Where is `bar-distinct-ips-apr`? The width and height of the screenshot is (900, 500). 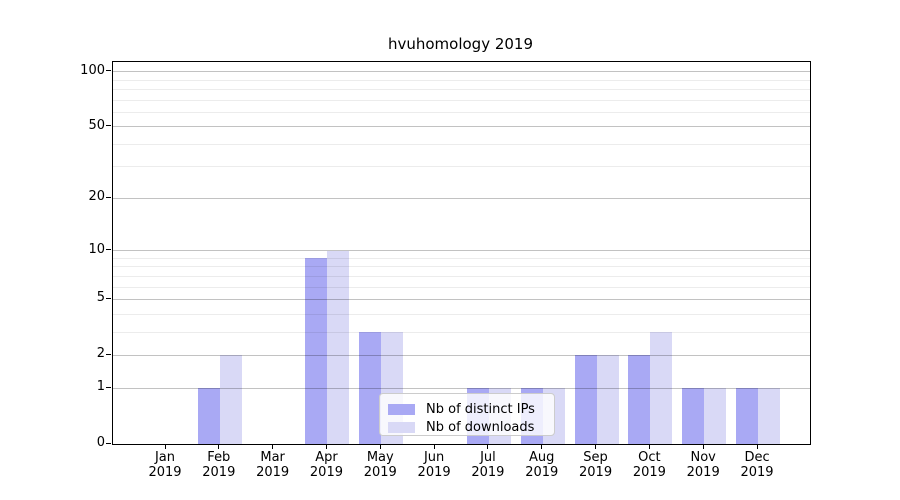
bar-distinct-ips-apr is located at coordinates (316, 351).